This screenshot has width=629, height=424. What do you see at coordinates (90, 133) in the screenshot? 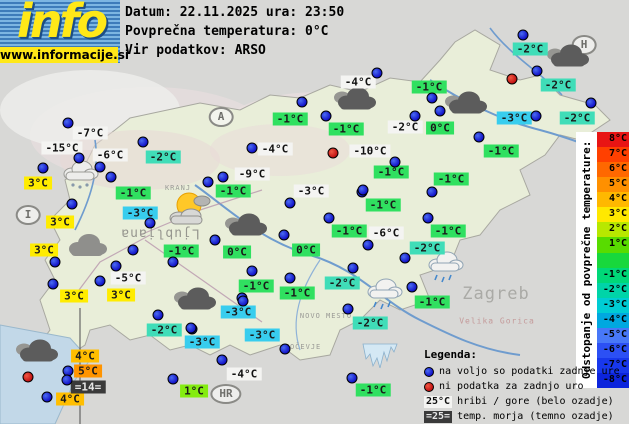
I see `temperature-label: -7°C` at bounding box center [90, 133].